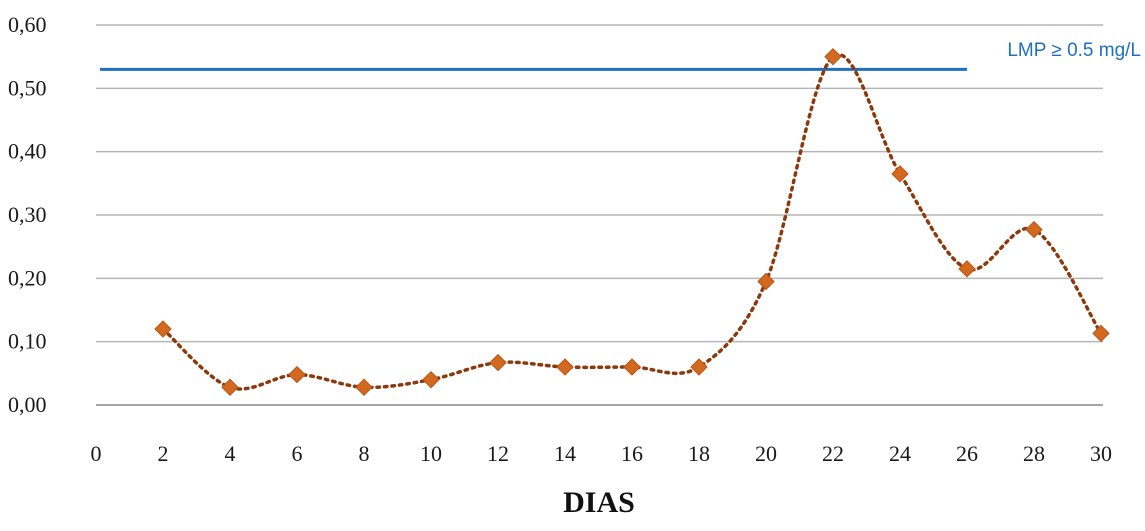  I want to click on x-tick-label: 30, so click(1101, 453).